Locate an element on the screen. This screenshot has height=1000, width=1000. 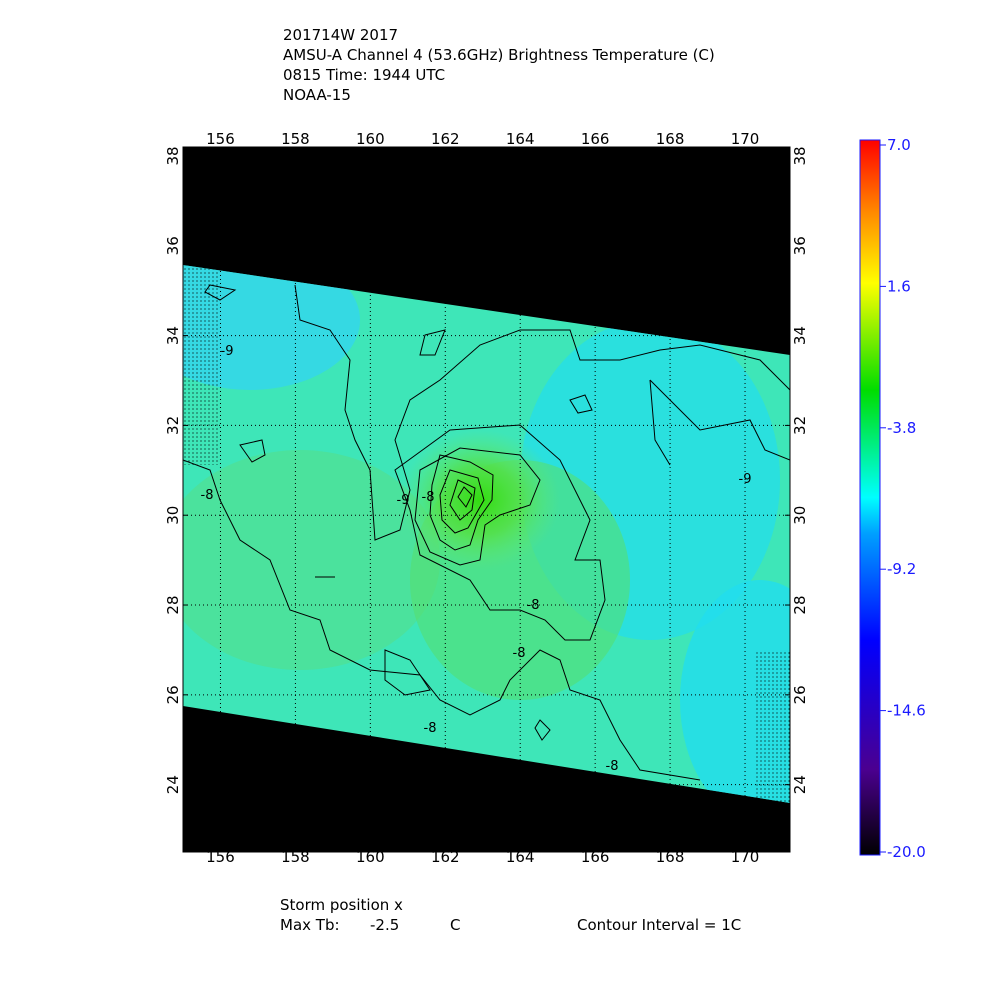
contour-interval: Contour Interval = 1C is located at coordinates (659, 925).